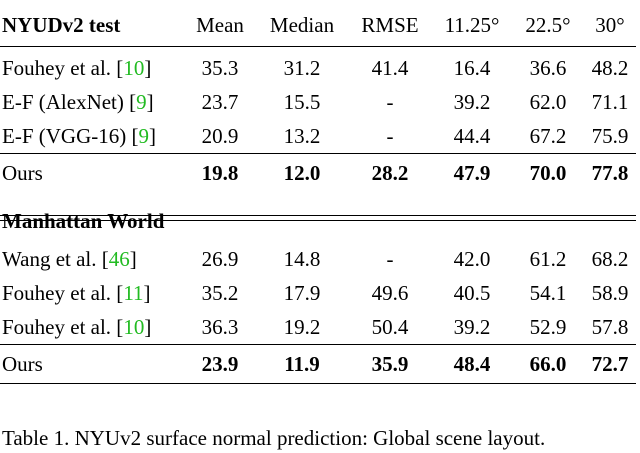 This screenshot has width=640, height=453. I want to click on value-cell: 52.9, so click(548, 327).